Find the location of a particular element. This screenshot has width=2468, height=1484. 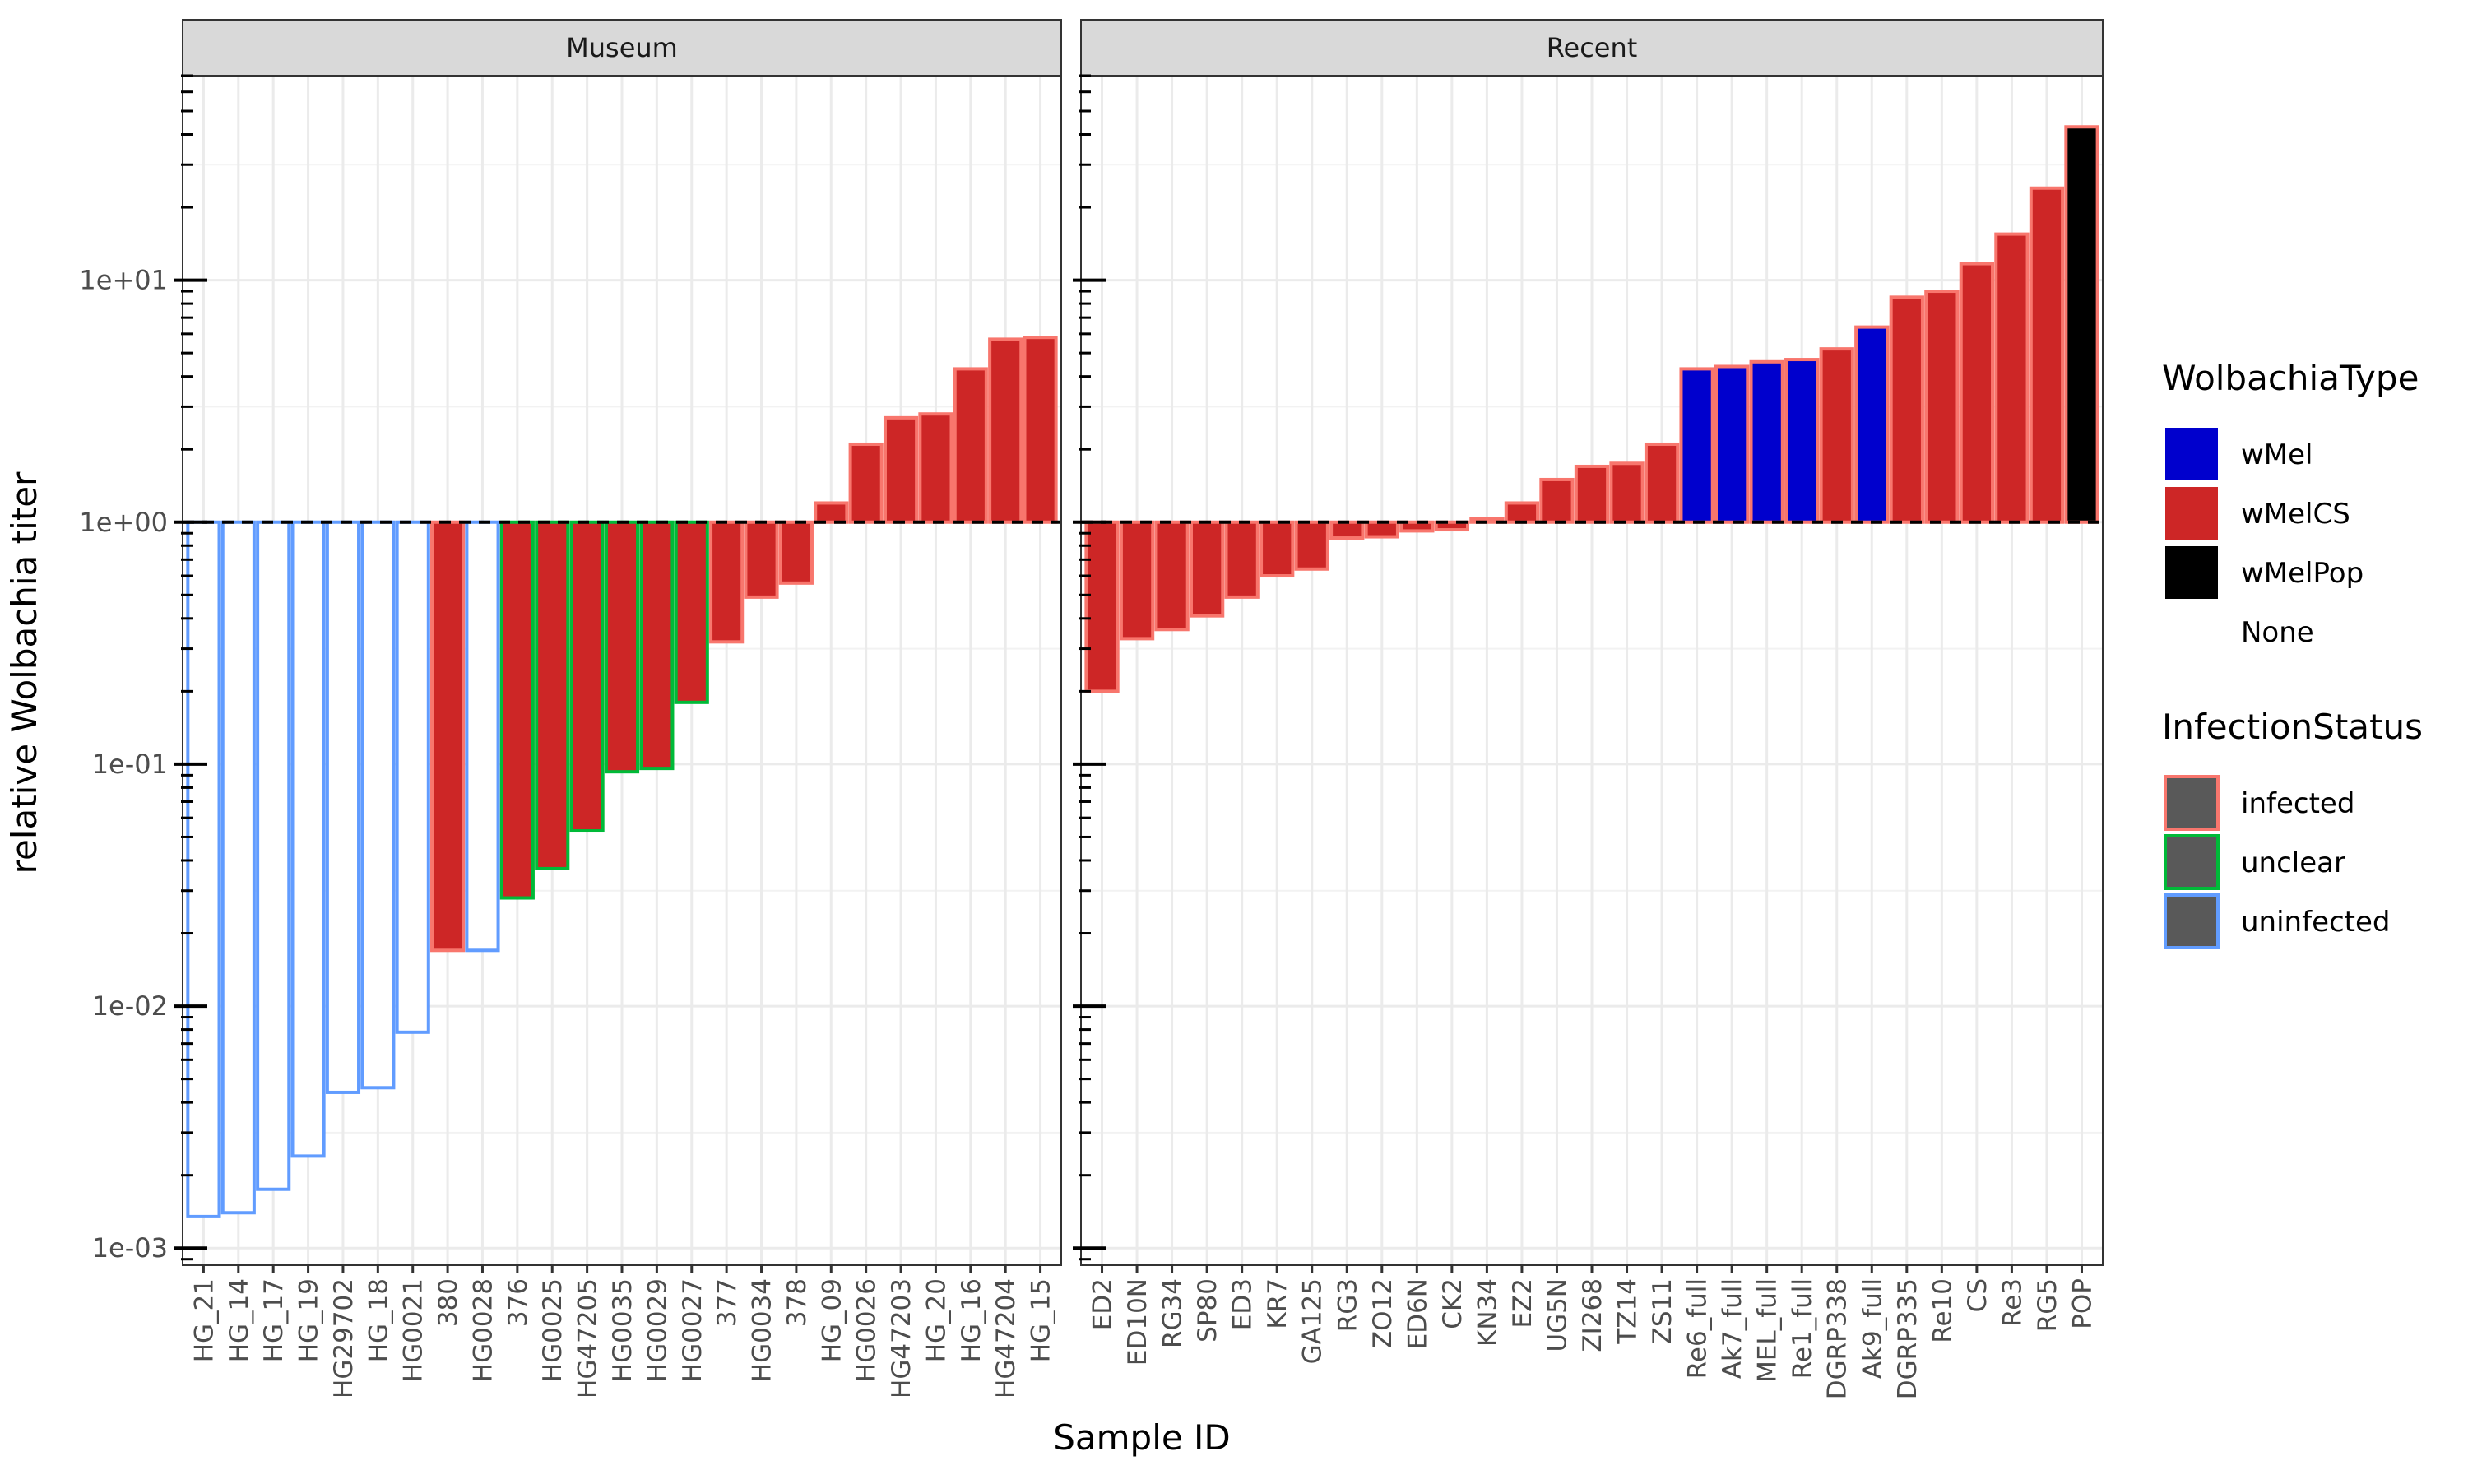

bar-ZO12 is located at coordinates (1381, 529).